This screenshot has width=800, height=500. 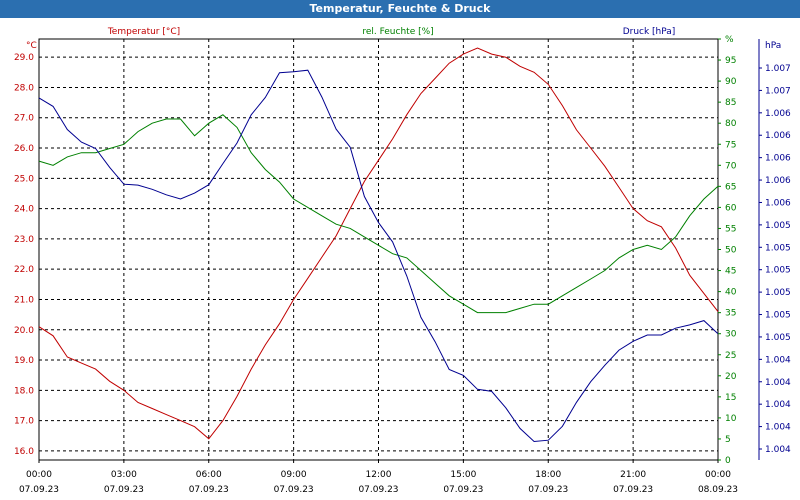 I want to click on x-tick-time: 18:00, so click(x=548, y=475).